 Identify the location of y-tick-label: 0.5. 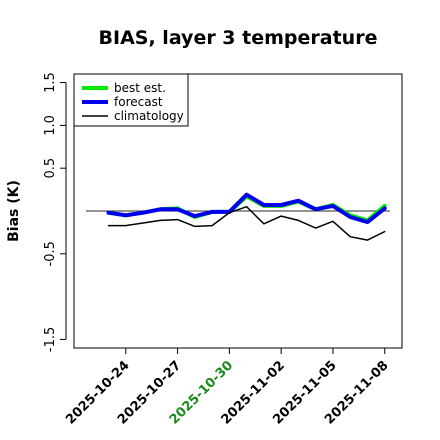
(50, 168).